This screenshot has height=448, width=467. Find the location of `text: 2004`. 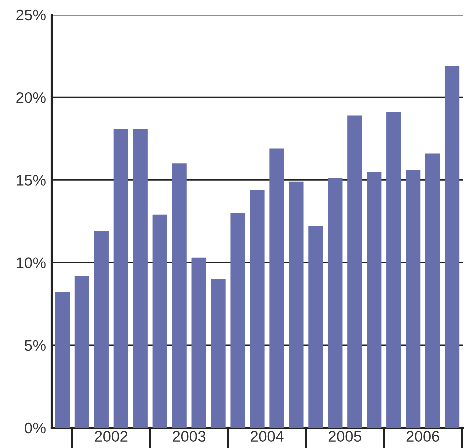

text: 2004 is located at coordinates (267, 436).